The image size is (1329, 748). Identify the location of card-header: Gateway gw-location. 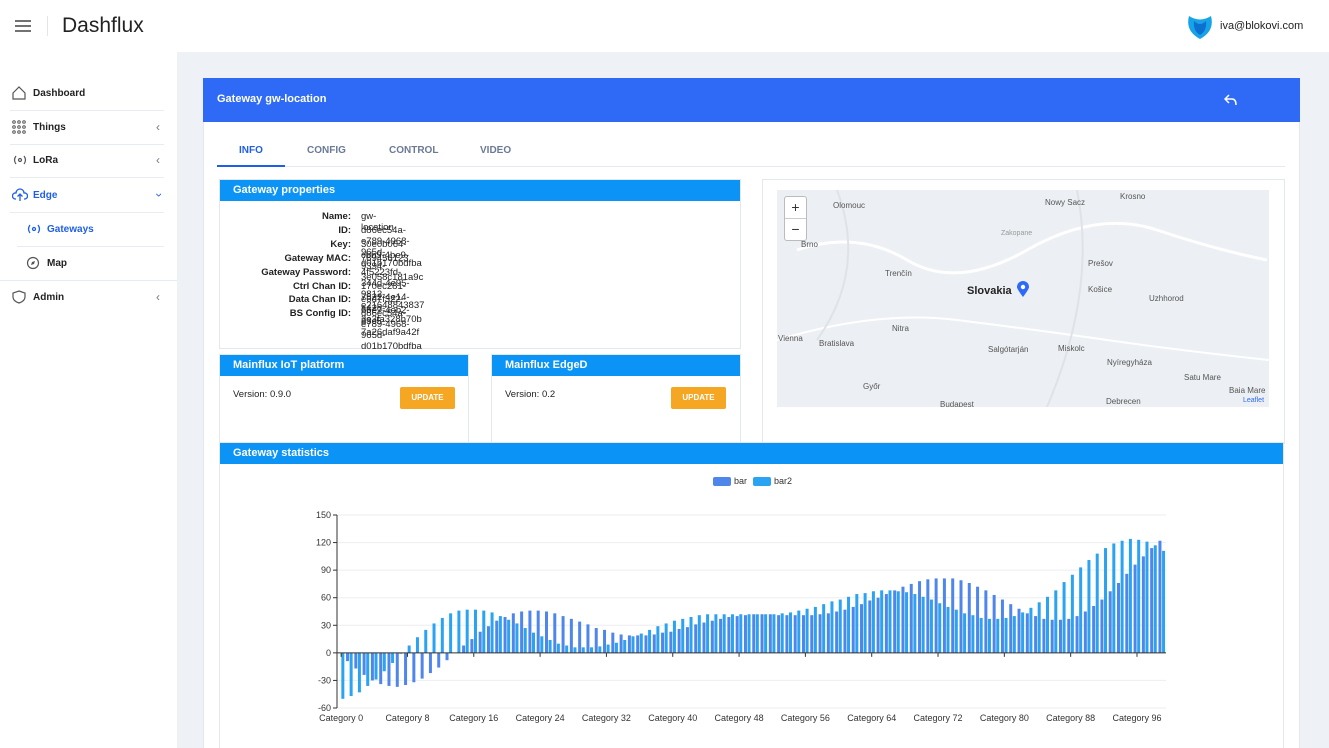
(751, 100).